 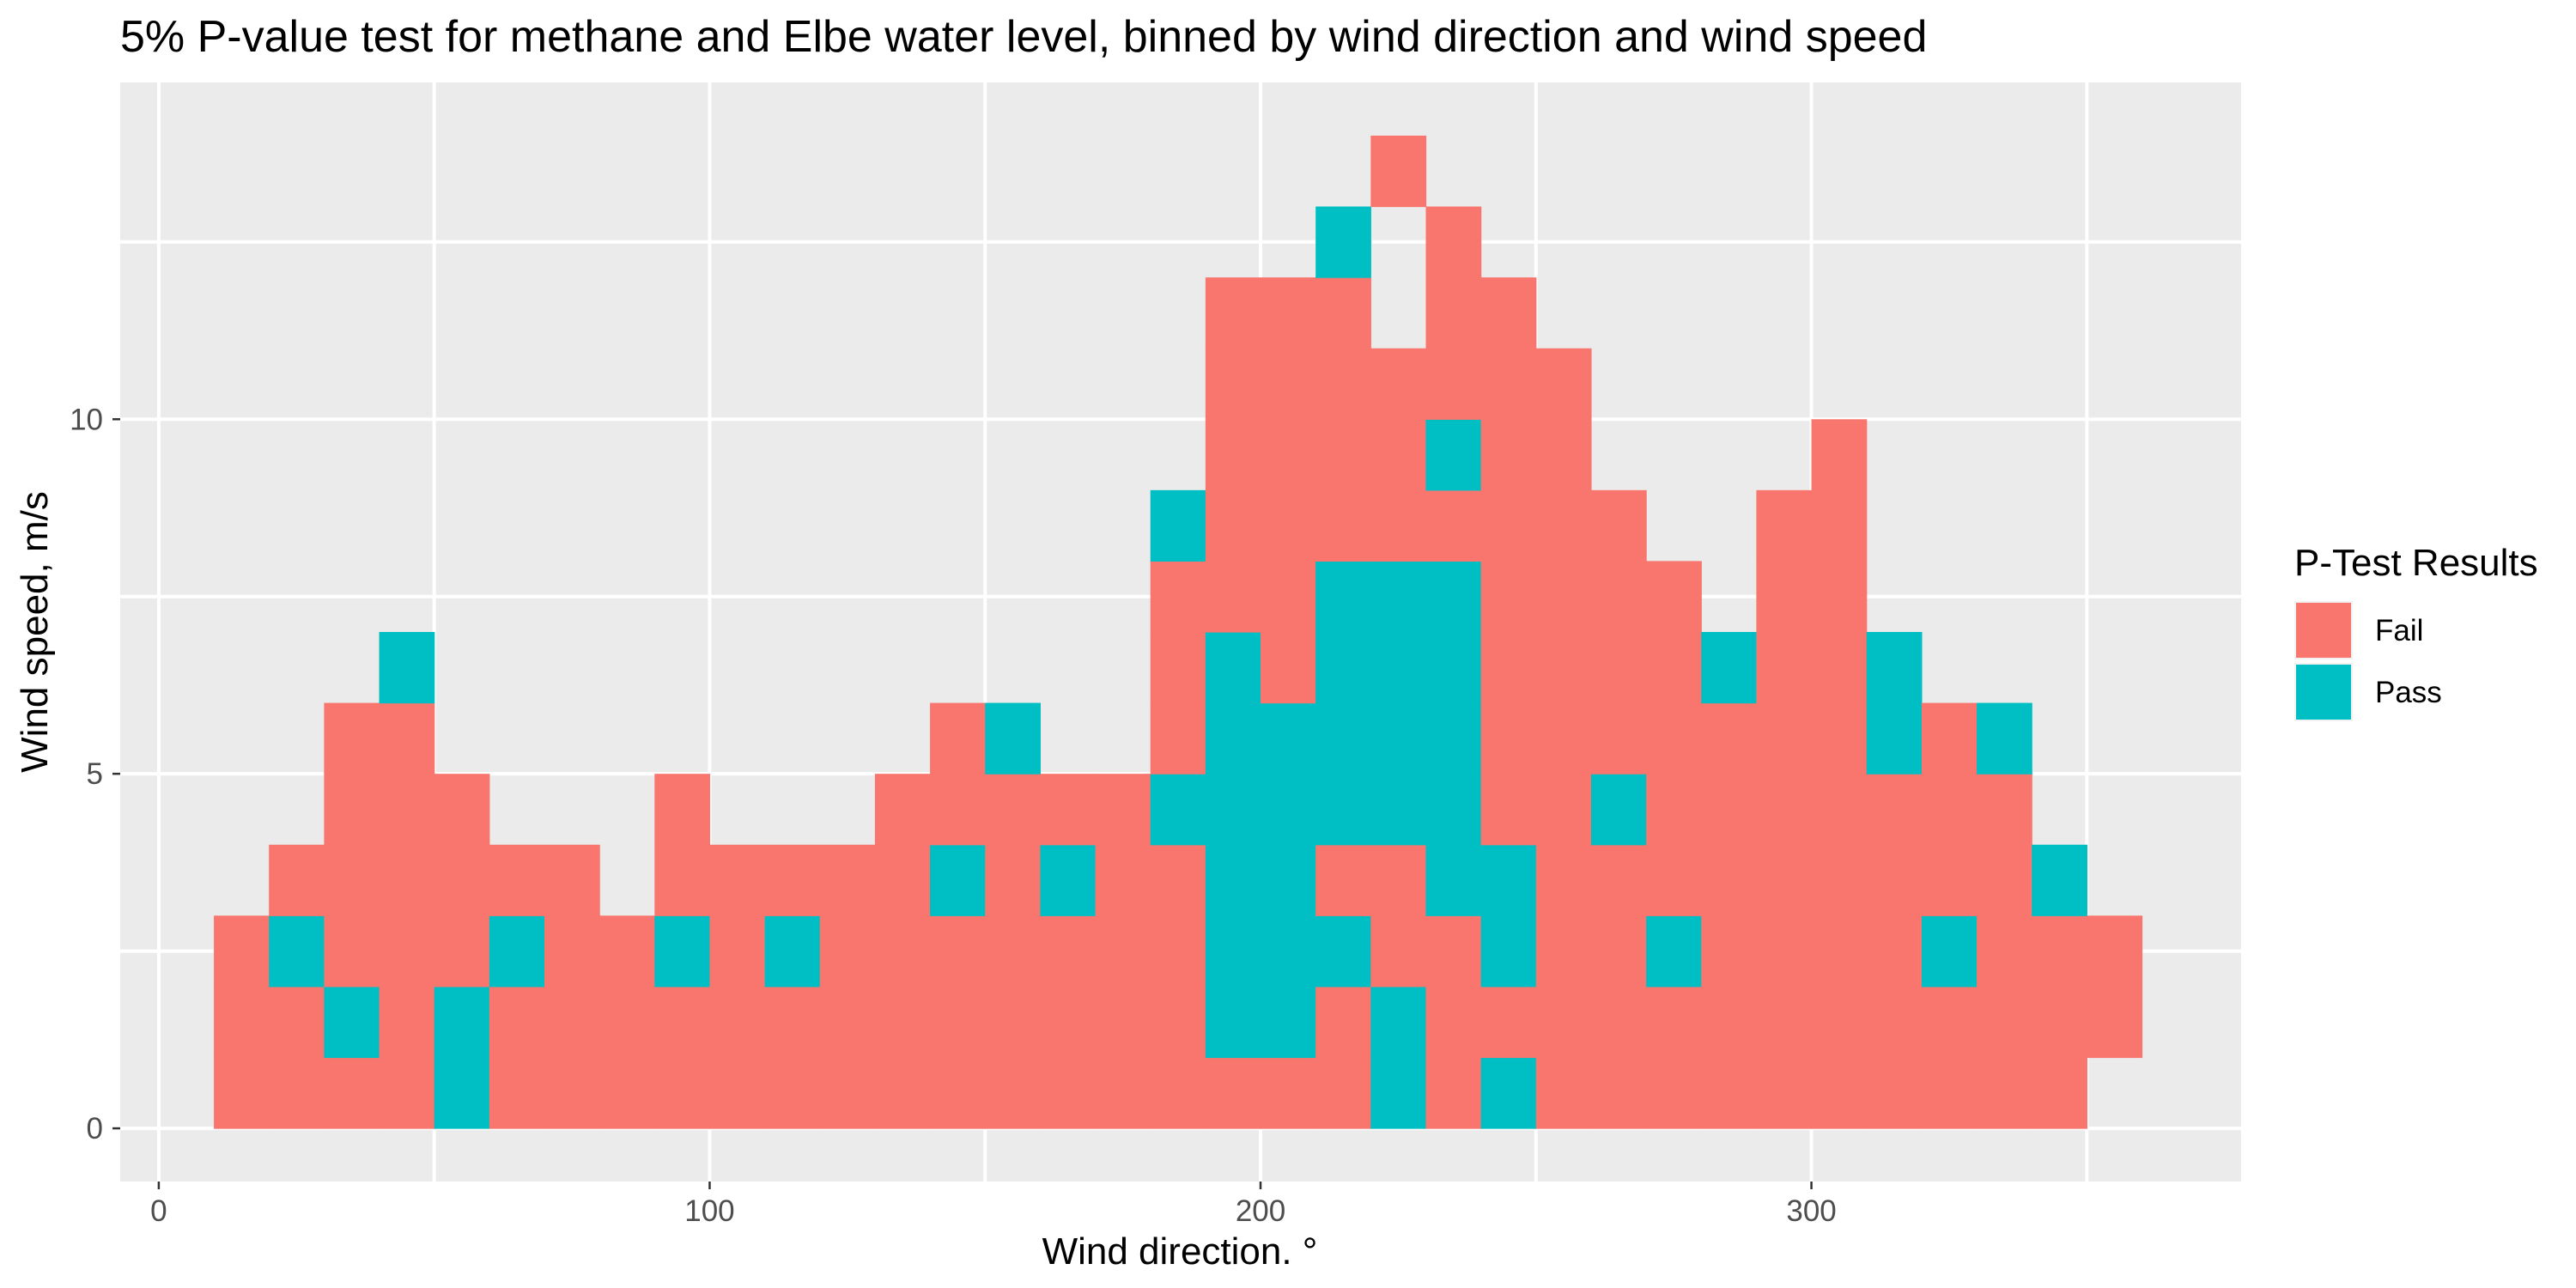 What do you see at coordinates (2324, 630) in the screenshot?
I see `legend-swatch-fail` at bounding box center [2324, 630].